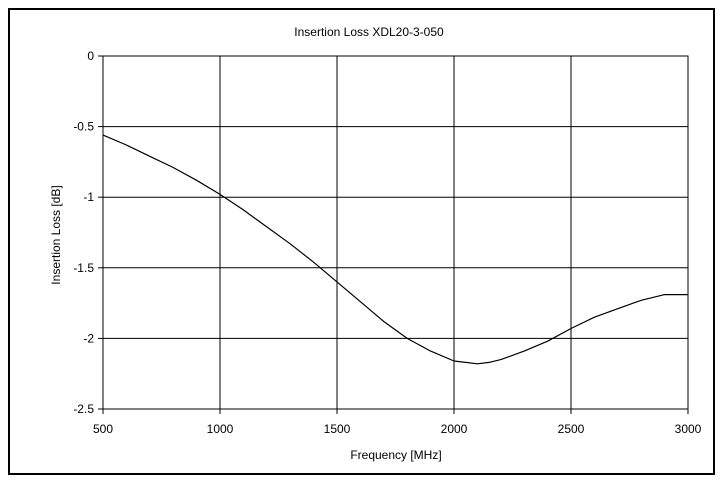 The width and height of the screenshot is (723, 483). Describe the element at coordinates (369, 32) in the screenshot. I see `chart-title: Insertion Loss XDL20-3-050` at that location.